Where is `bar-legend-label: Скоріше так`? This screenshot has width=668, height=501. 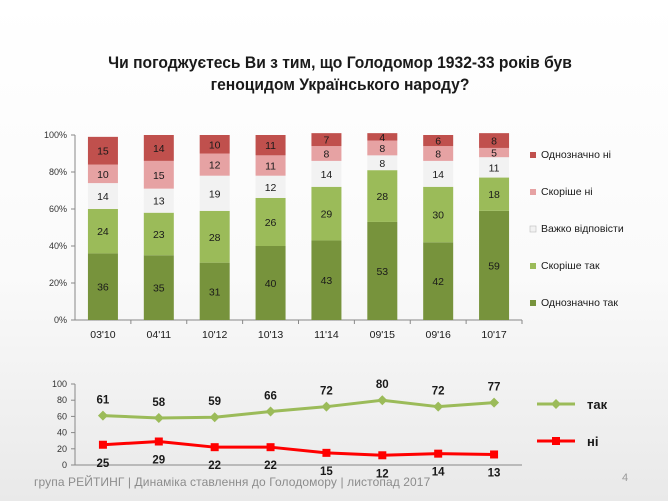 bar-legend-label: Скоріше так is located at coordinates (570, 266).